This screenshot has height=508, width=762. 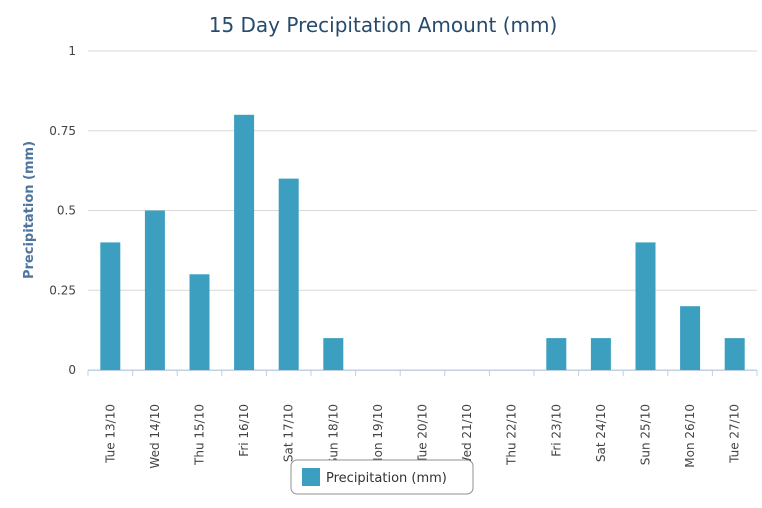 What do you see at coordinates (601, 433) in the screenshot?
I see `x-tick-label: Sat 24/10` at bounding box center [601, 433].